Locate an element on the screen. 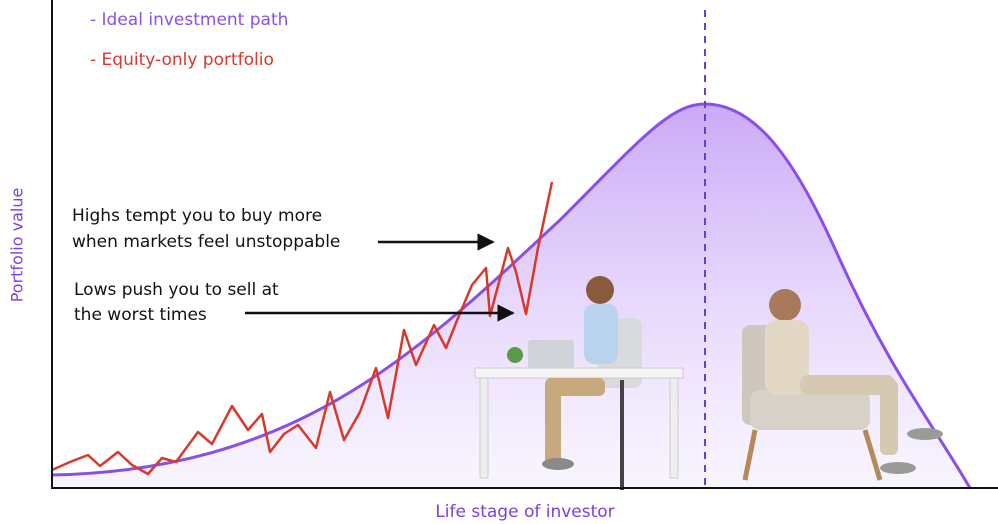 This screenshot has width=998, height=524. annotation: when markets feel unstoppable is located at coordinates (206, 242).